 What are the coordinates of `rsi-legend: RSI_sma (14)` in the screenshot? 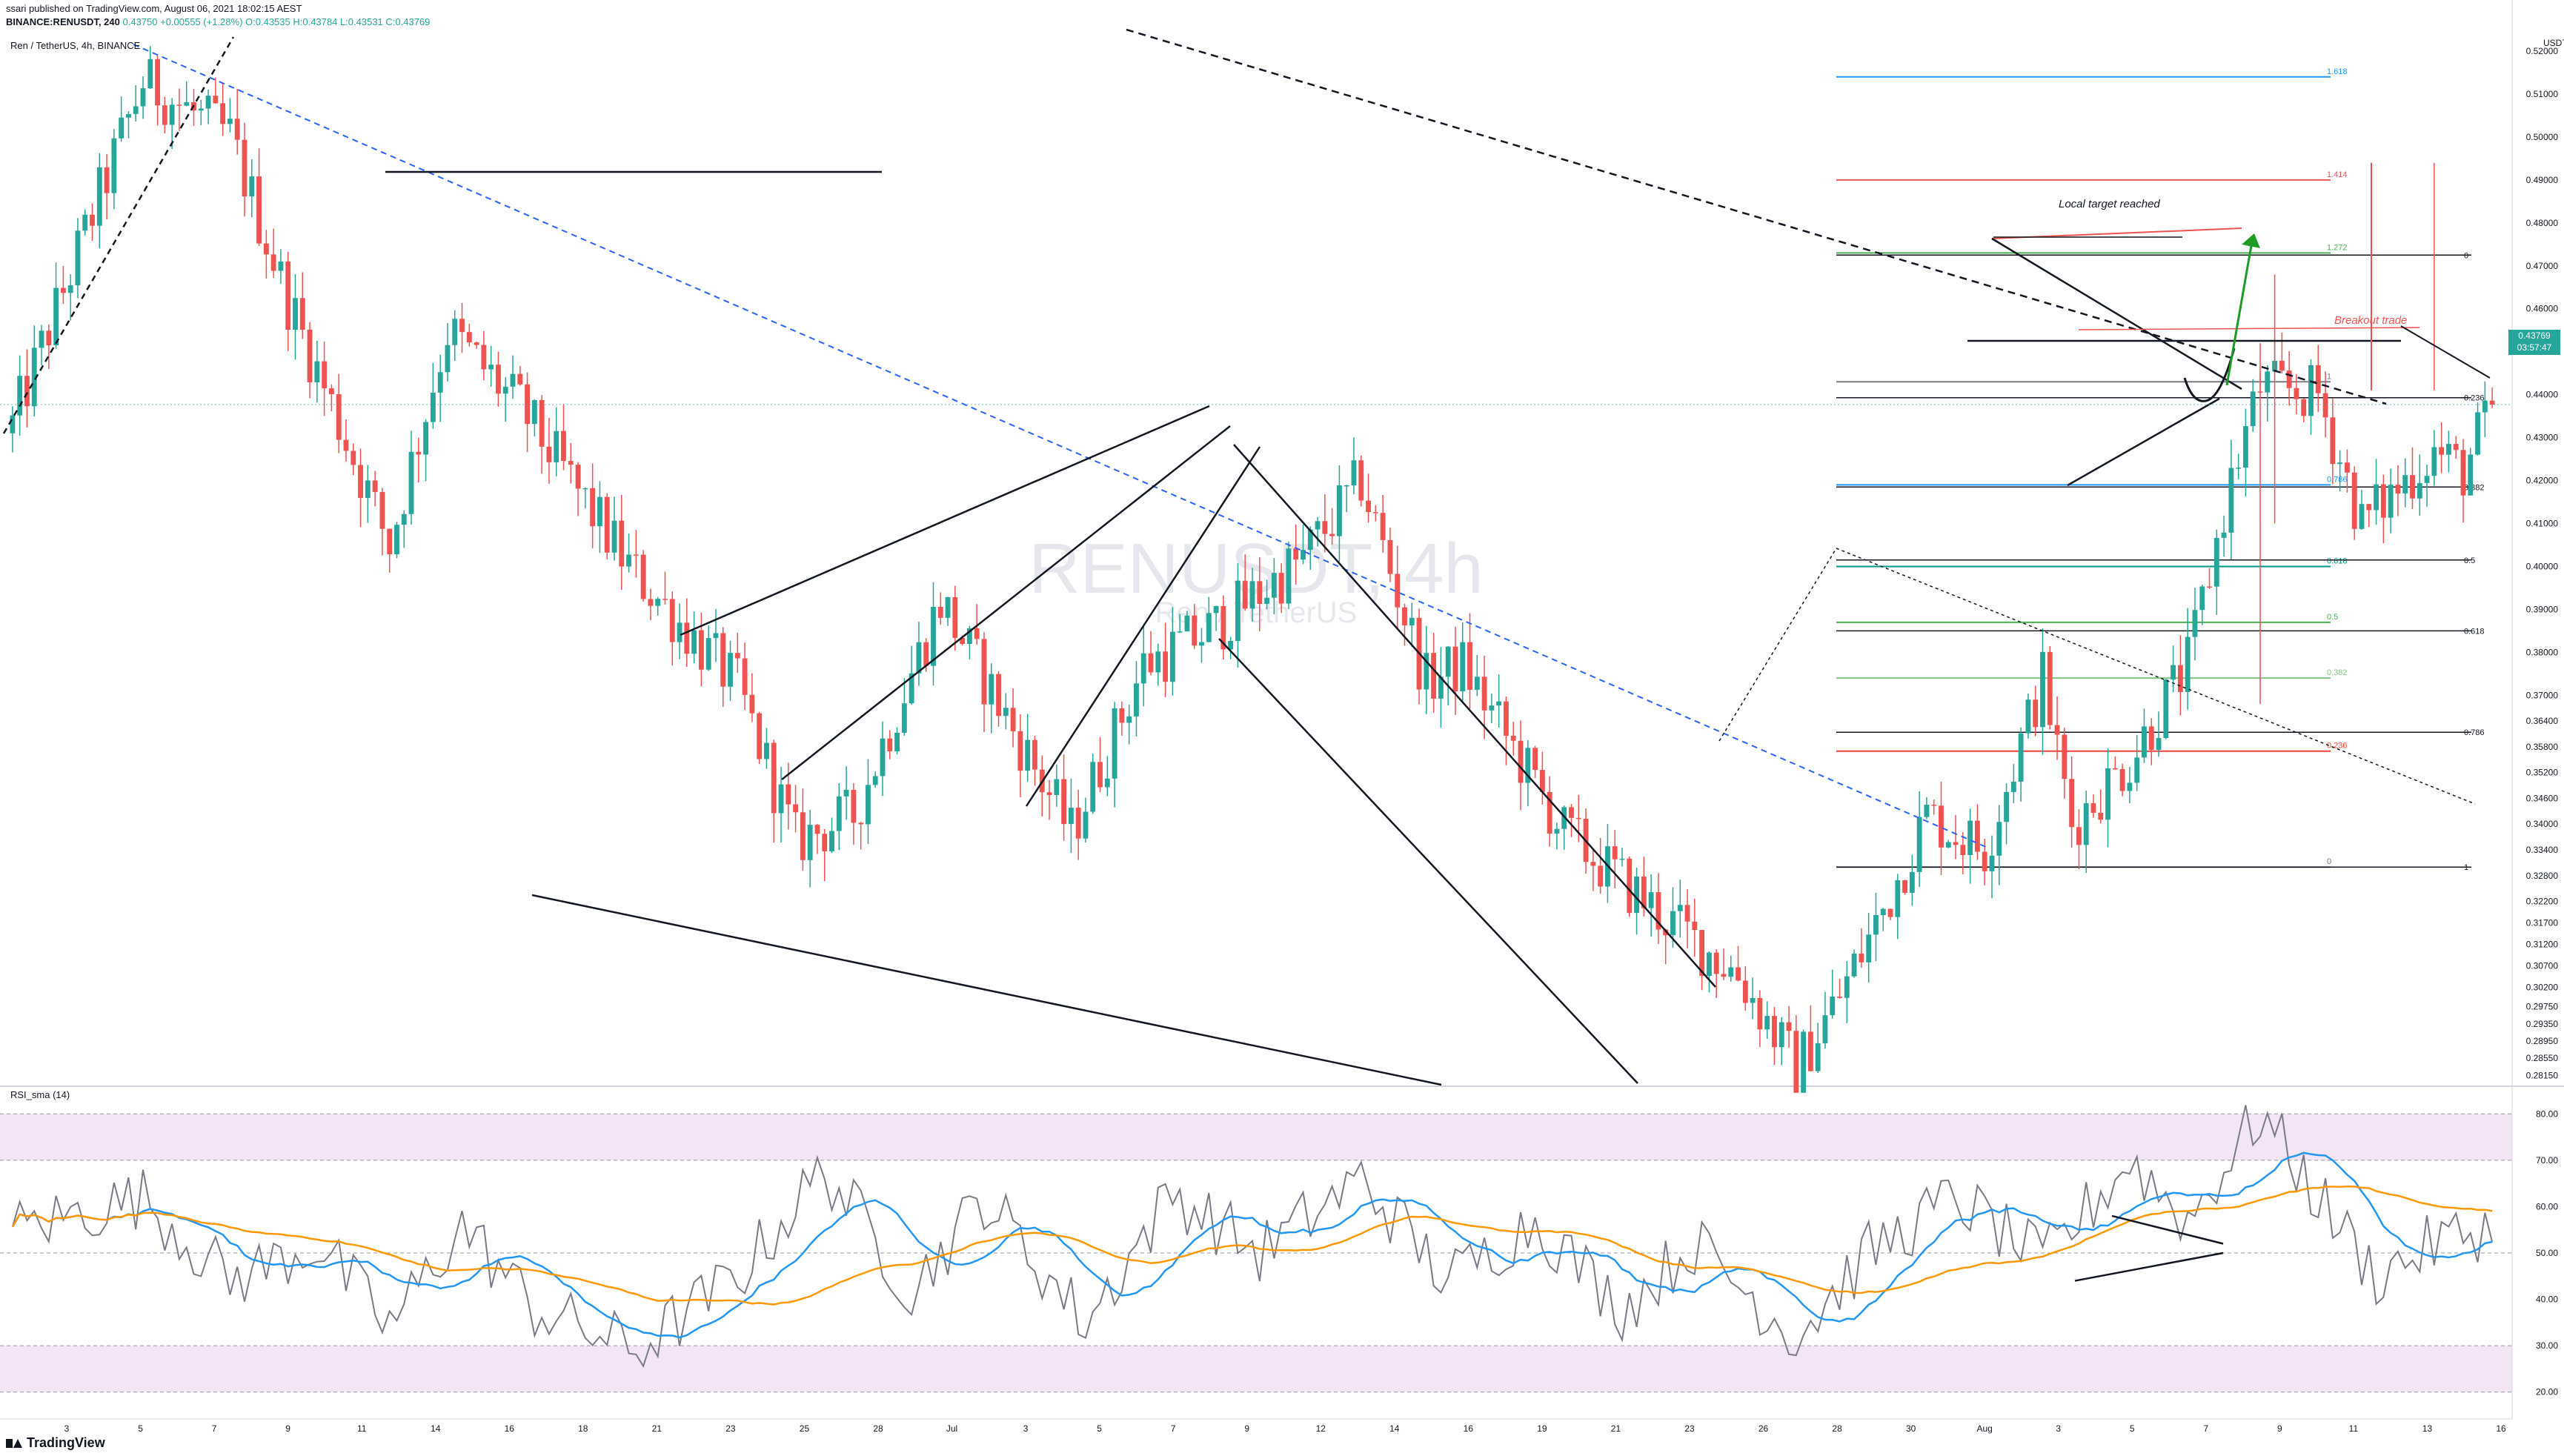 It's located at (40, 1094).